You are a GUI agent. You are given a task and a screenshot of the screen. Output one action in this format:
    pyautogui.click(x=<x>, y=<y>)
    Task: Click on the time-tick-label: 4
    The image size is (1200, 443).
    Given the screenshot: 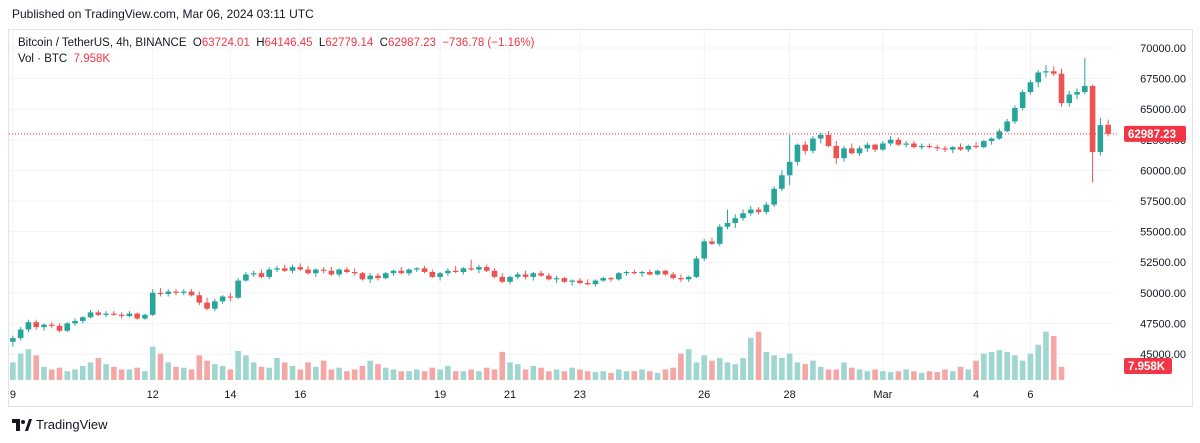 What is the action you would take?
    pyautogui.click(x=976, y=395)
    